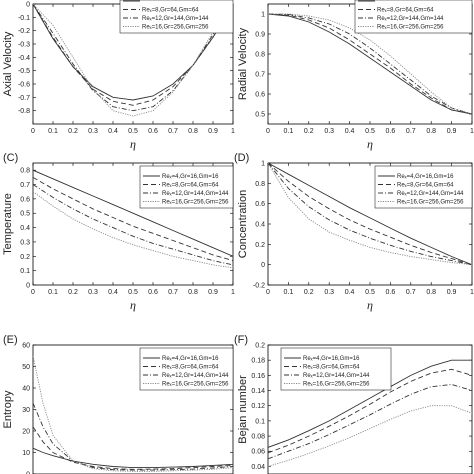 Image resolution: width=474 pixels, height=474 pixels. Describe the element at coordinates (241, 158) in the screenshot. I see `panel-label: (D)` at that location.